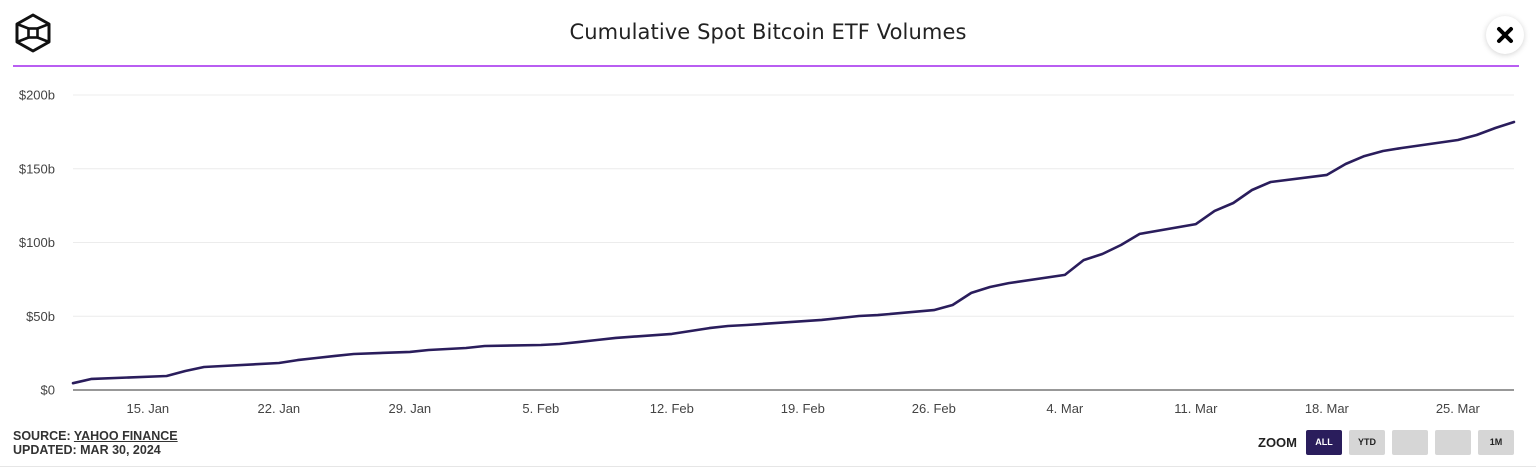 This screenshot has width=1536, height=469. What do you see at coordinates (672, 408) in the screenshot?
I see `x-tick-label: 12. Feb` at bounding box center [672, 408].